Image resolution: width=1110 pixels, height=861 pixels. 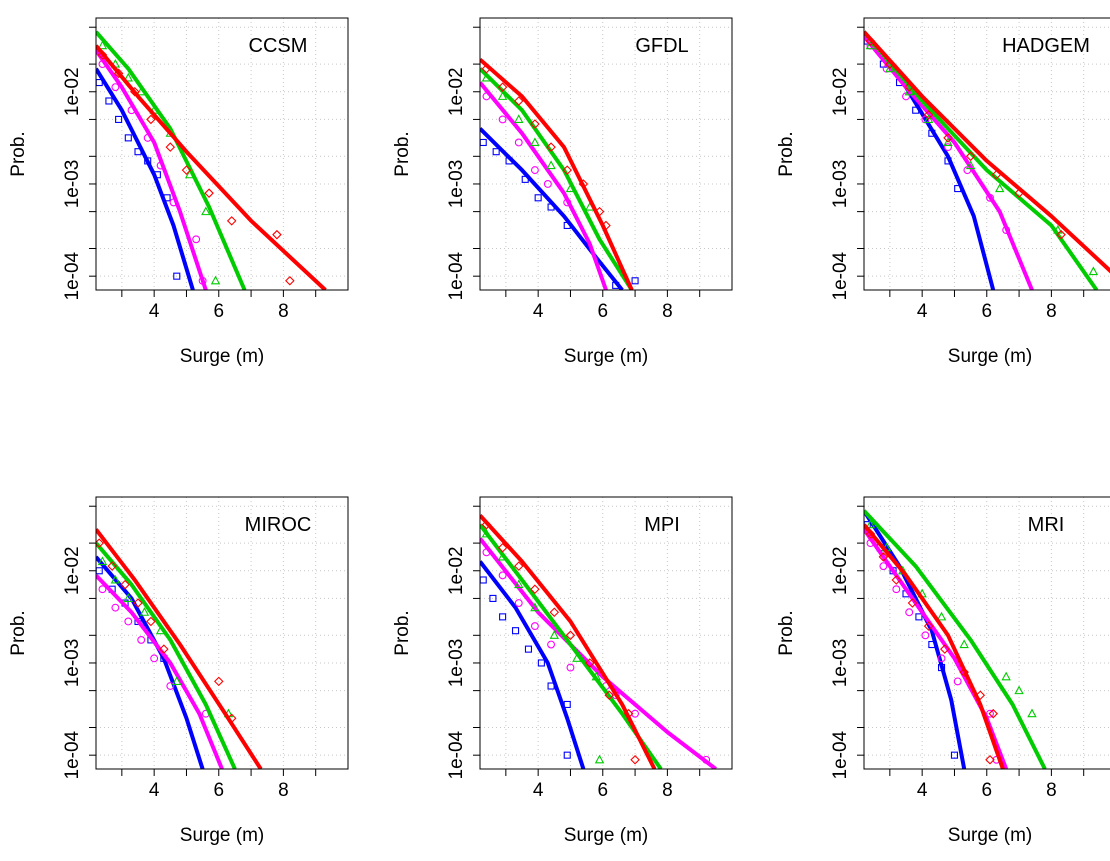 What do you see at coordinates (1046, 525) in the screenshot?
I see `panel-title: MRI` at bounding box center [1046, 525].